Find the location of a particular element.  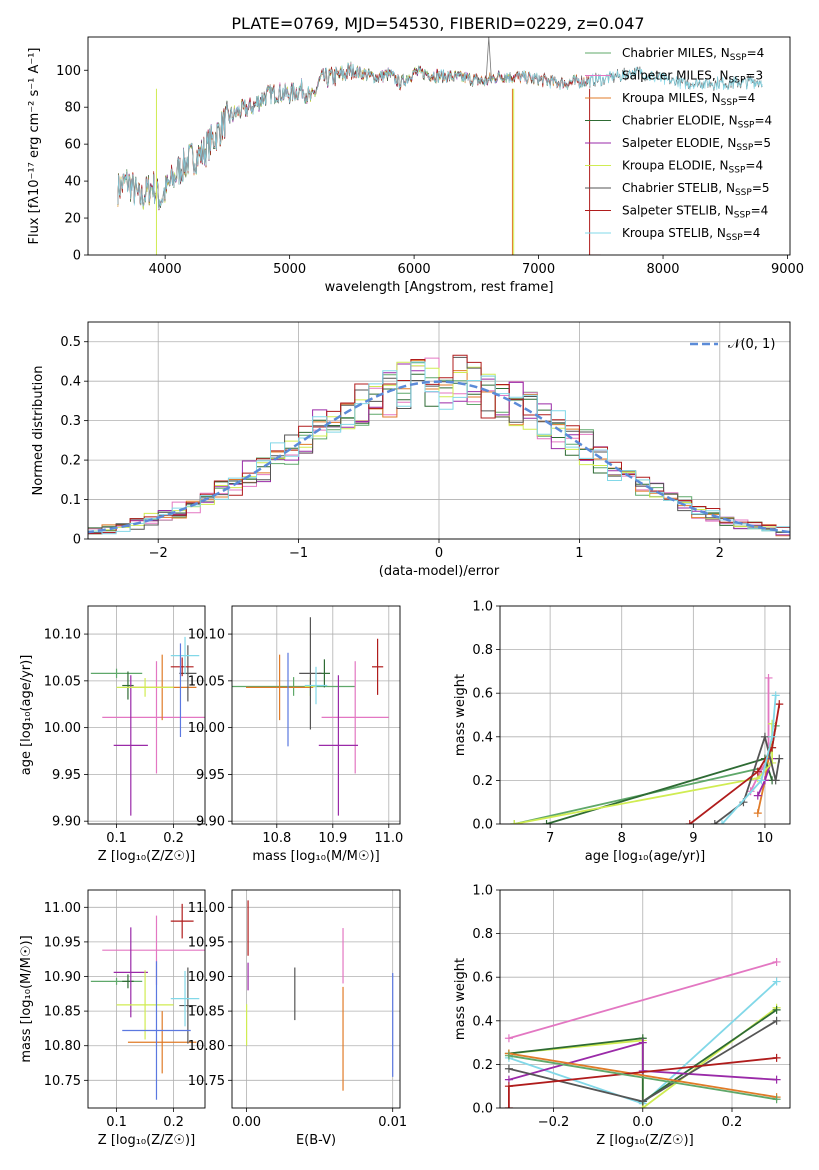

legend-label: Chabrier MILES, NSSP=4 is located at coordinates (693, 54).